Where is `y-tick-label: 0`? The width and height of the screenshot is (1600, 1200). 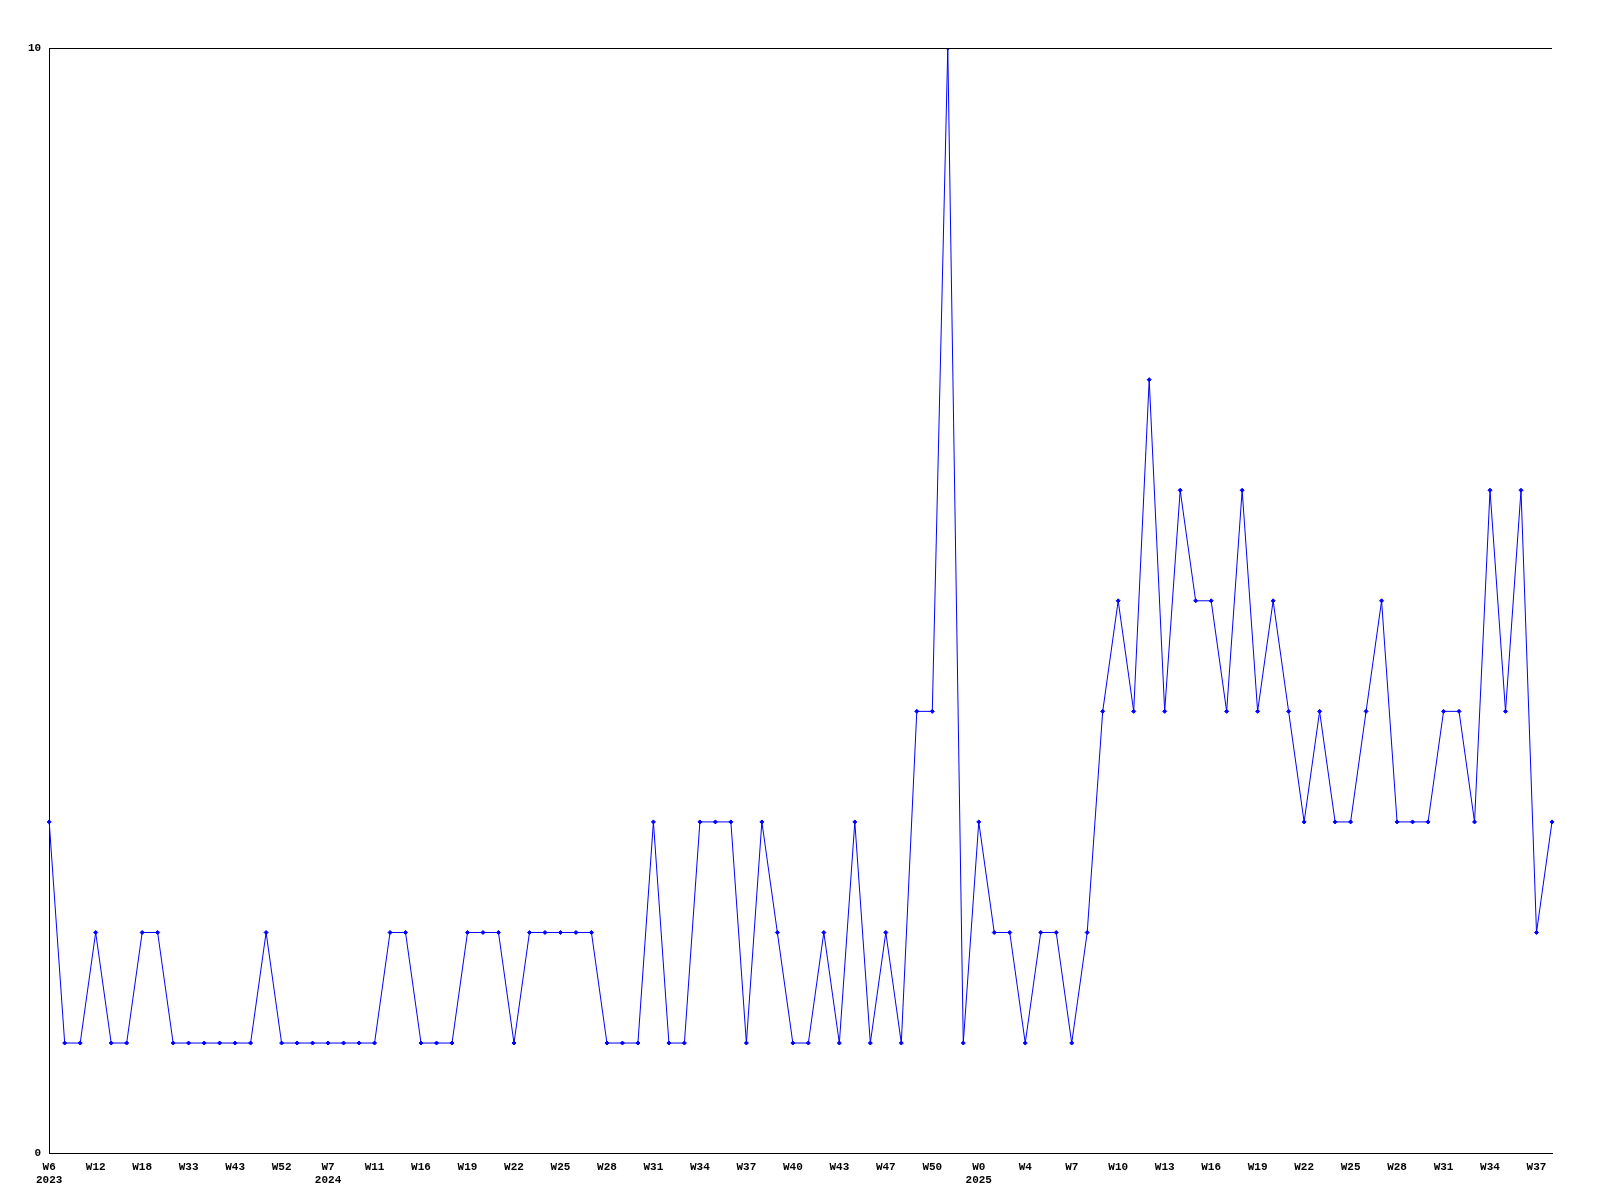
y-tick-label: 0 is located at coordinates (38, 1153).